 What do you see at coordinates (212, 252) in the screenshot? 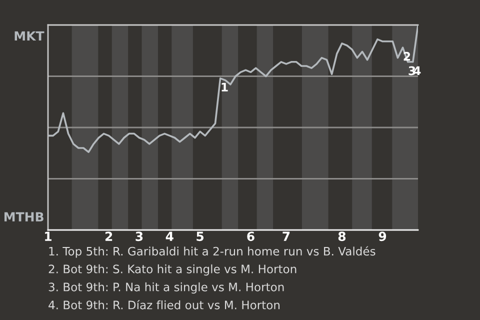
I see `text: 1. Top 5th: R. Garibaldi hit a 2-run home run vs B. Valdés` at bounding box center [212, 252].